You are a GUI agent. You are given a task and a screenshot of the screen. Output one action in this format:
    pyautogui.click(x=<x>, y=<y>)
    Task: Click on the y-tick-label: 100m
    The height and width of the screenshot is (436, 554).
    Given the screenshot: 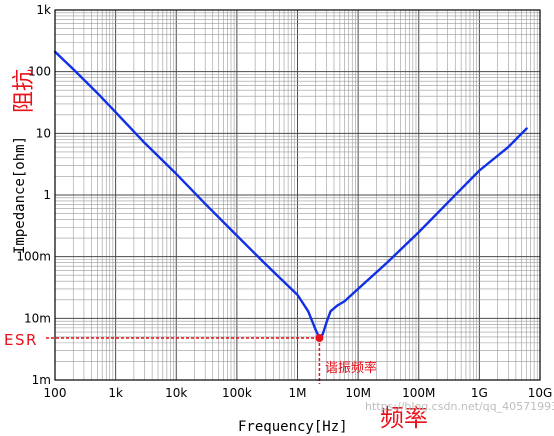 What is the action you would take?
    pyautogui.click(x=33, y=257)
    